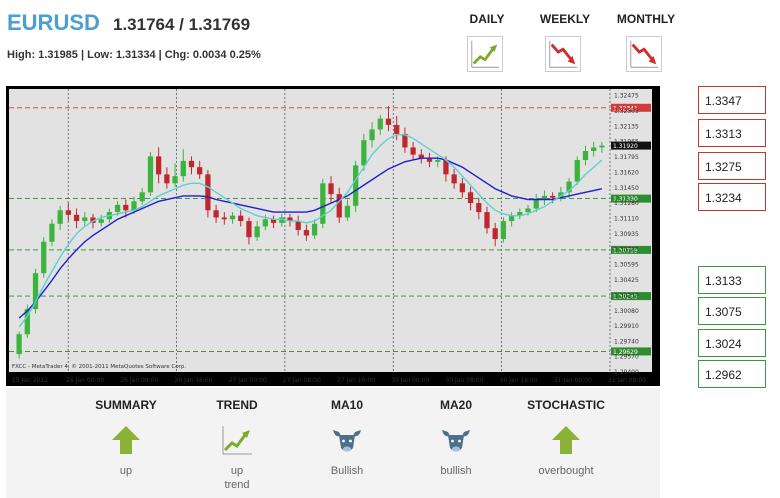 The image size is (780, 498). I want to click on y-tick-label: 1.30935, so click(626, 234).